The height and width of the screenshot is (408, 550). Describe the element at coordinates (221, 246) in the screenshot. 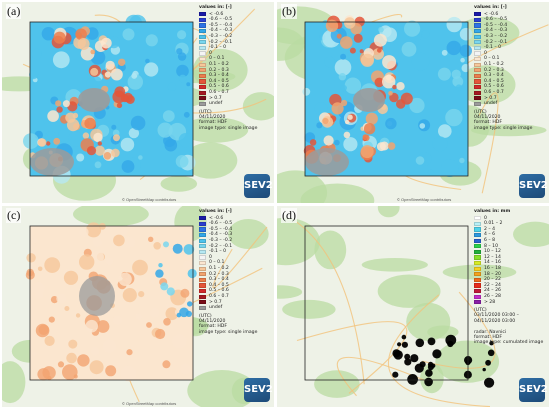

I see `legend-label: -0.2 – -0.1` at that location.